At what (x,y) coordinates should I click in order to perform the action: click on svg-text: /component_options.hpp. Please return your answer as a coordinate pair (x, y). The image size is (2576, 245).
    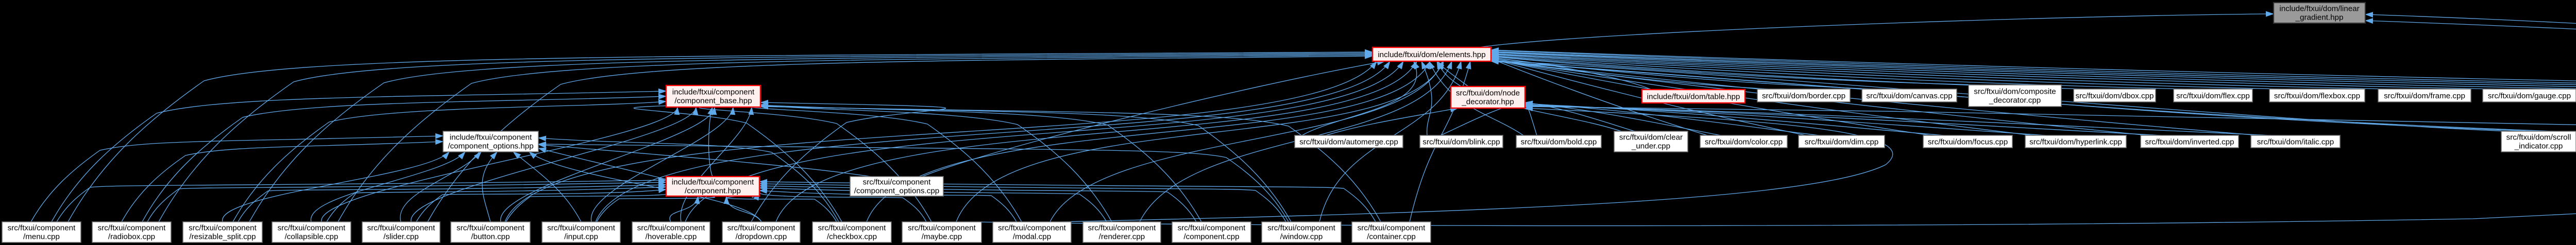
    Looking at the image, I should click on (490, 146).